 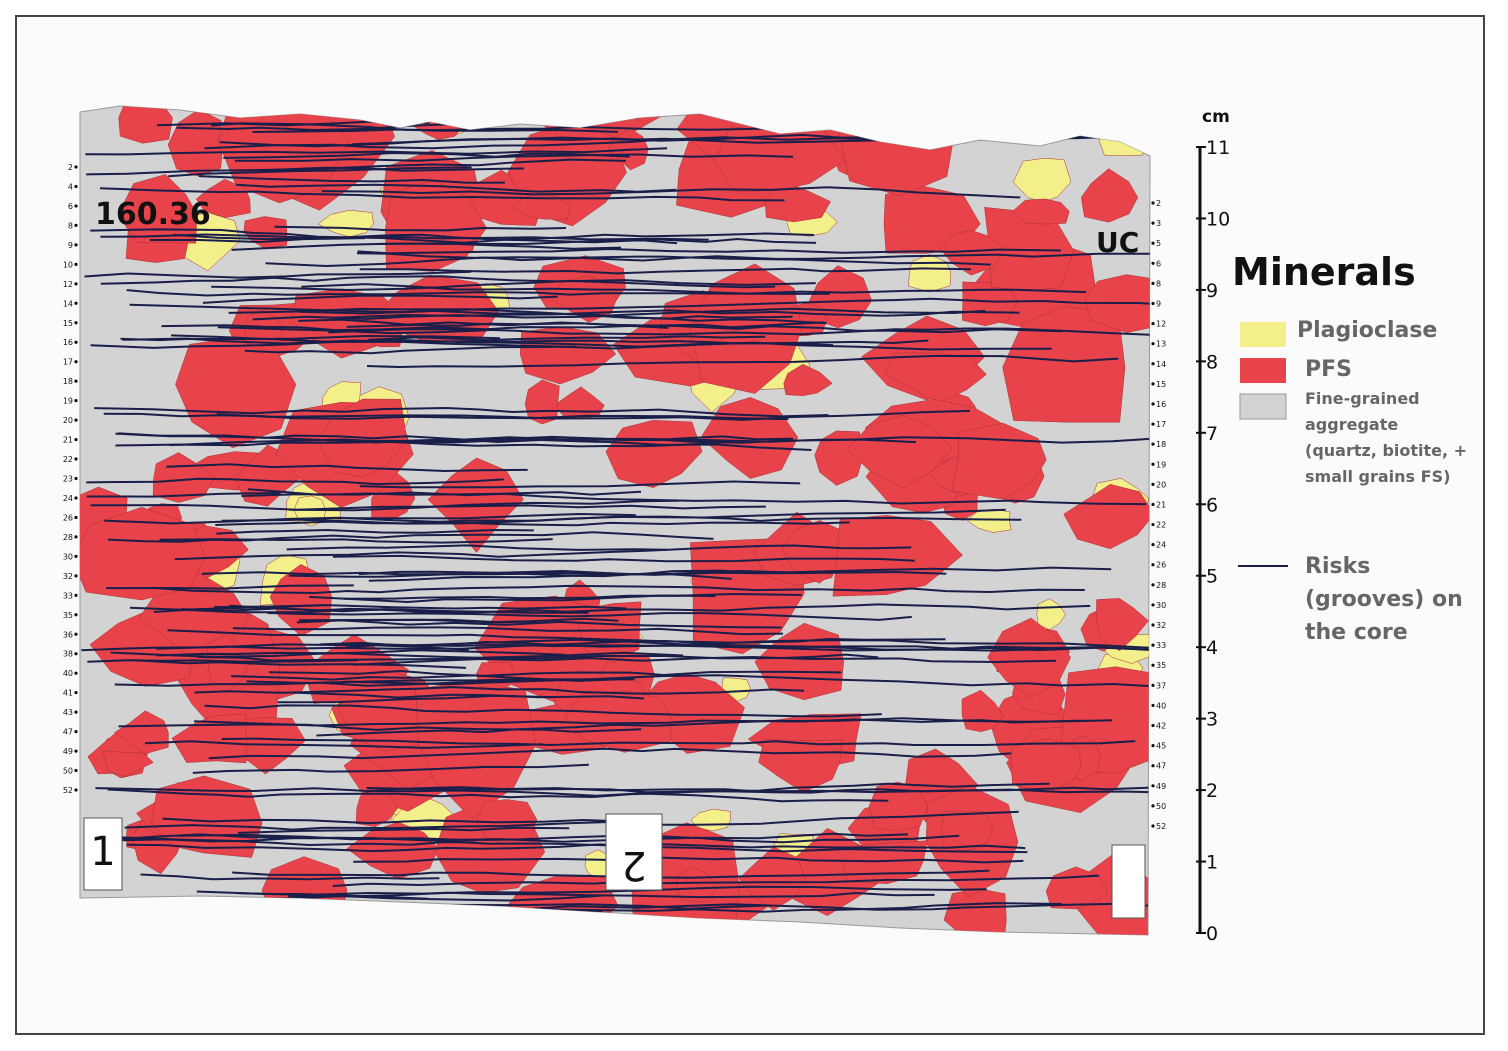 What do you see at coordinates (1161, 705) in the screenshot?
I see `side-mark: 40` at bounding box center [1161, 705].